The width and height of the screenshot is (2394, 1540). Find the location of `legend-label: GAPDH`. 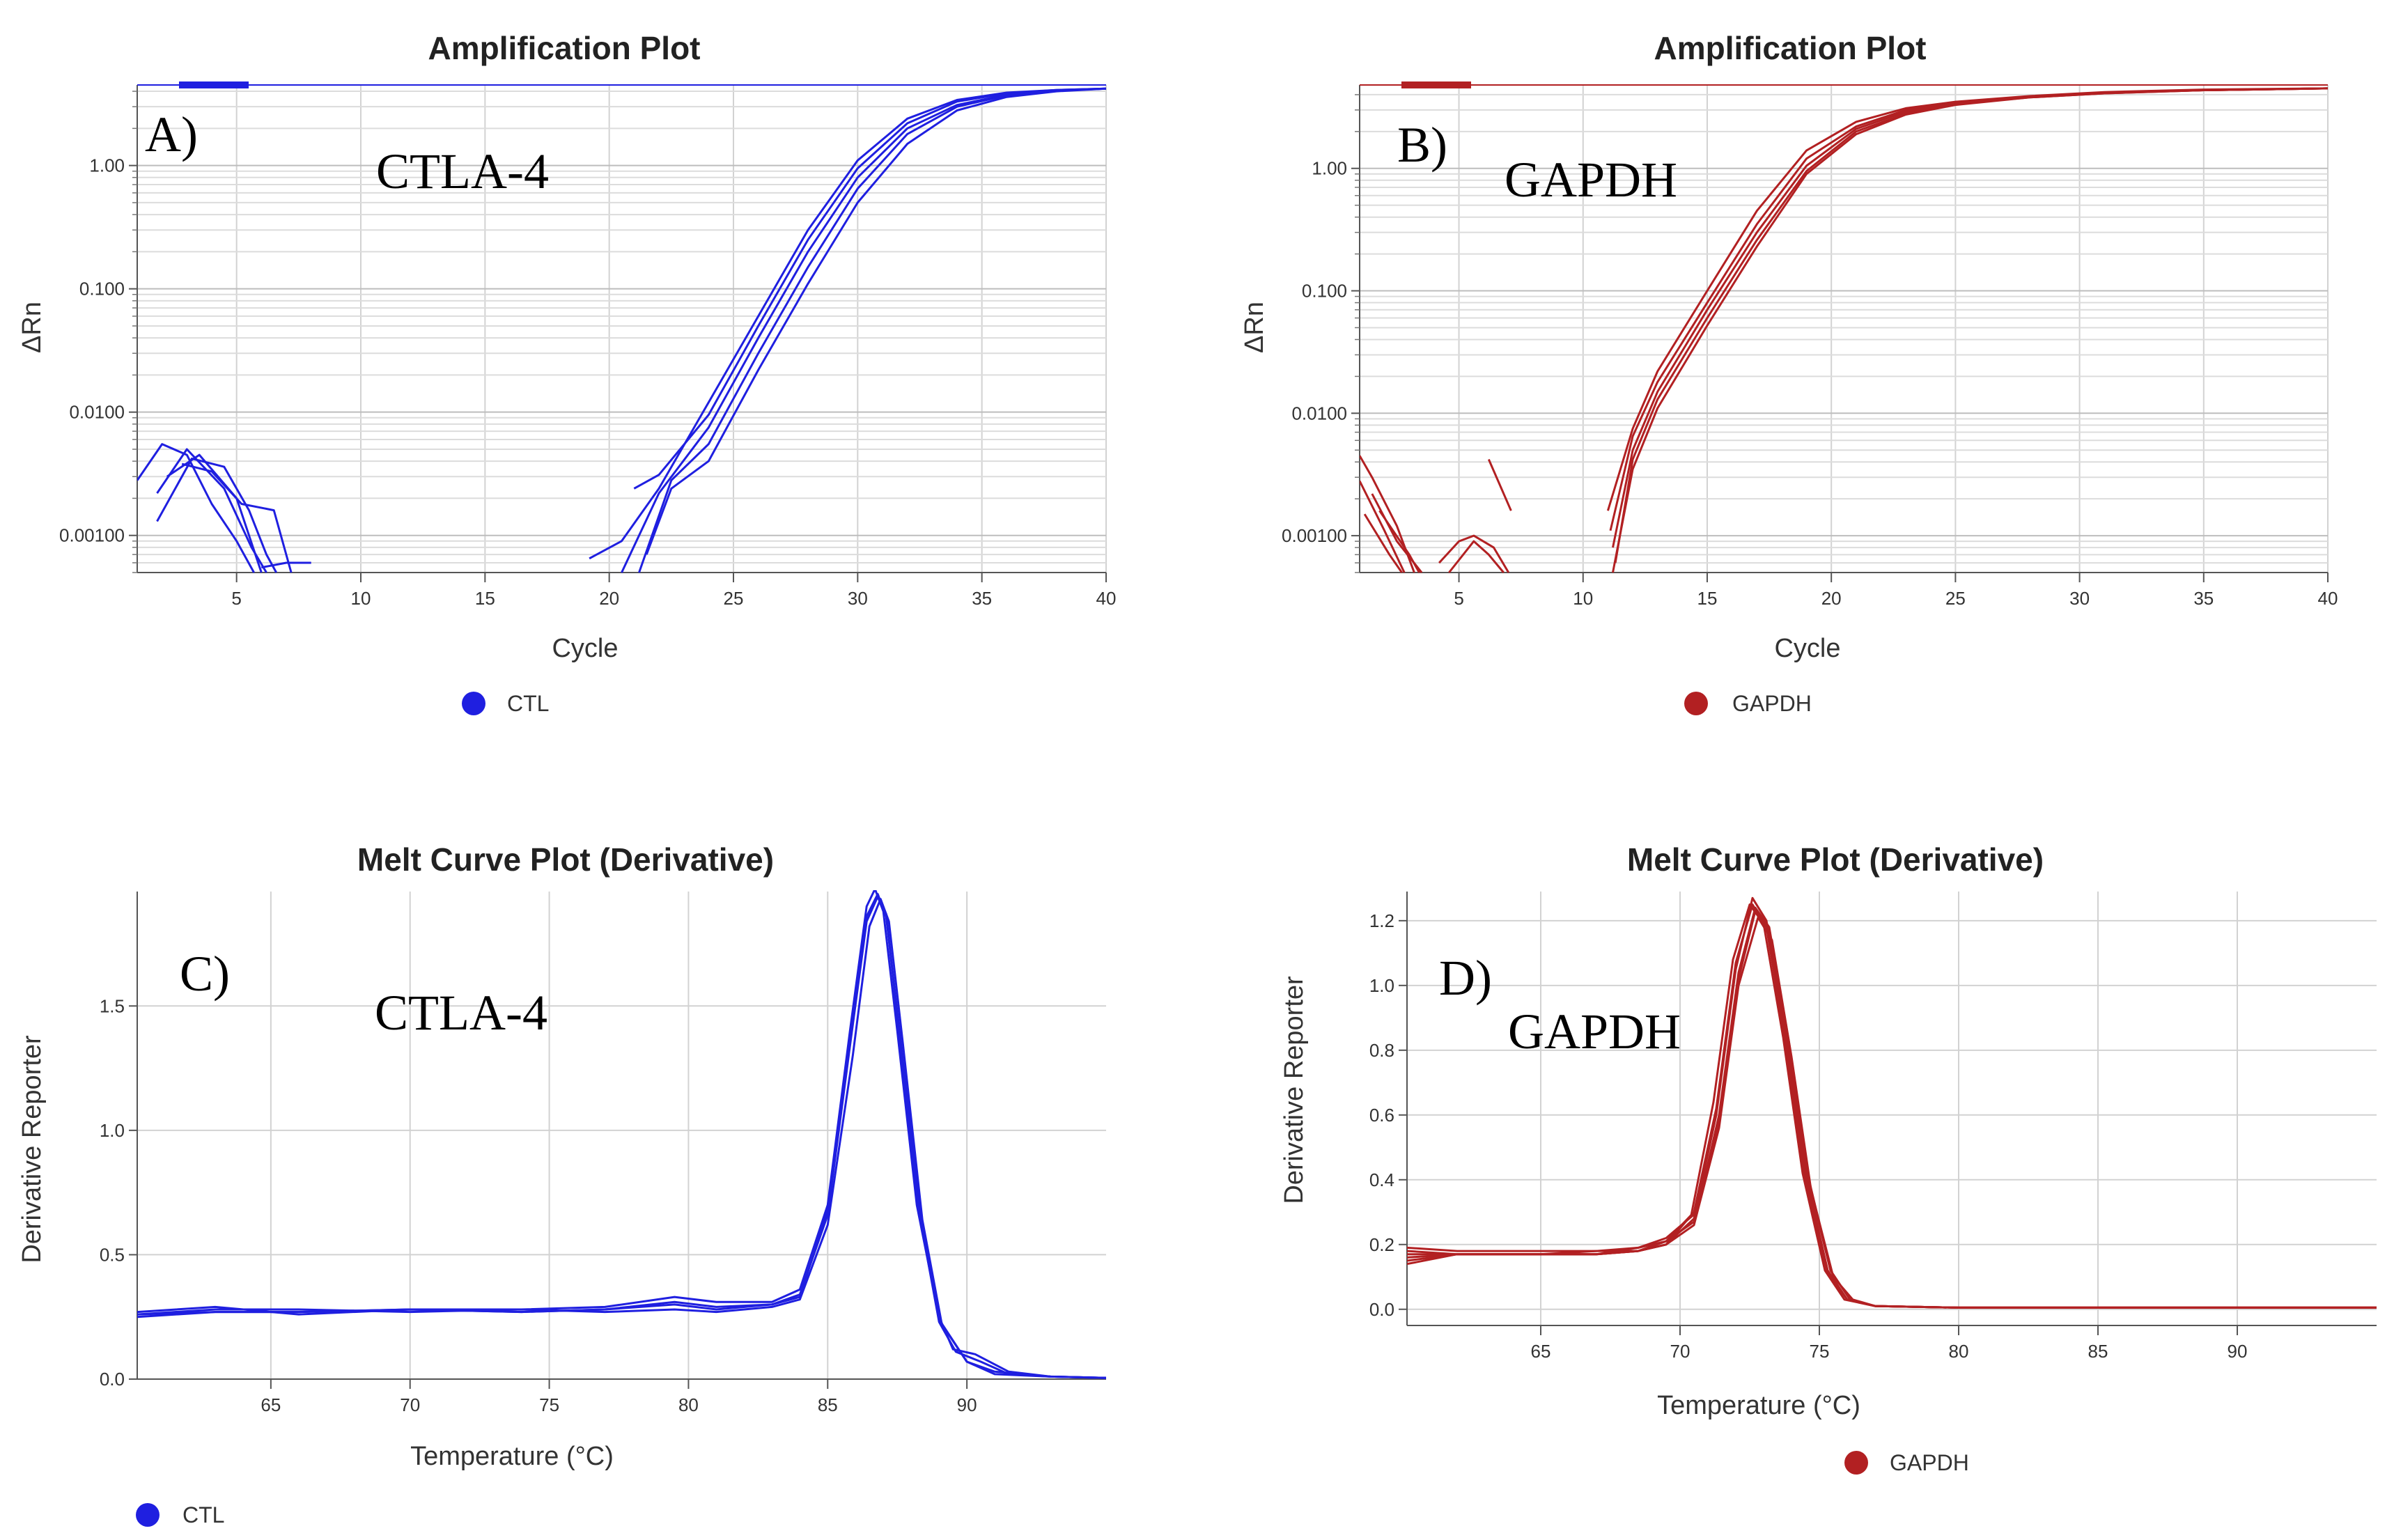

legend-label: GAPDH is located at coordinates (1929, 1462).